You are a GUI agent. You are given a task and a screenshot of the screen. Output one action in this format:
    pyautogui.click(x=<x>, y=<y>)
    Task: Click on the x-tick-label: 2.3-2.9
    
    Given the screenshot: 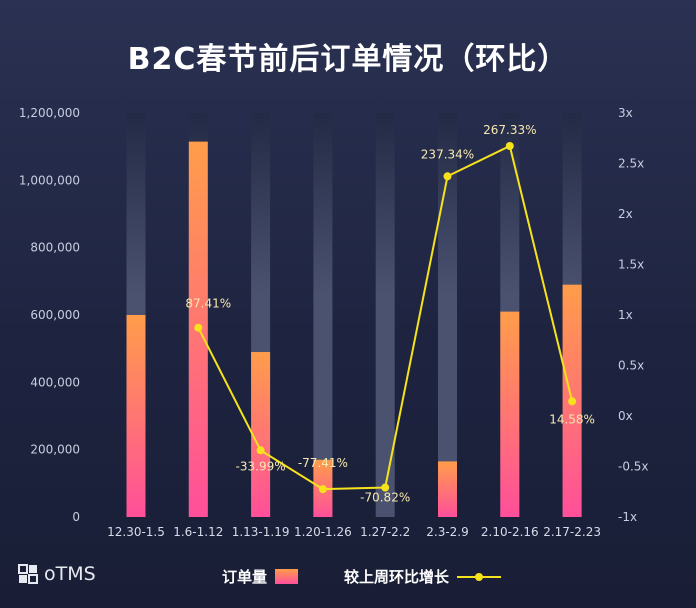 What is the action you would take?
    pyautogui.click(x=447, y=532)
    